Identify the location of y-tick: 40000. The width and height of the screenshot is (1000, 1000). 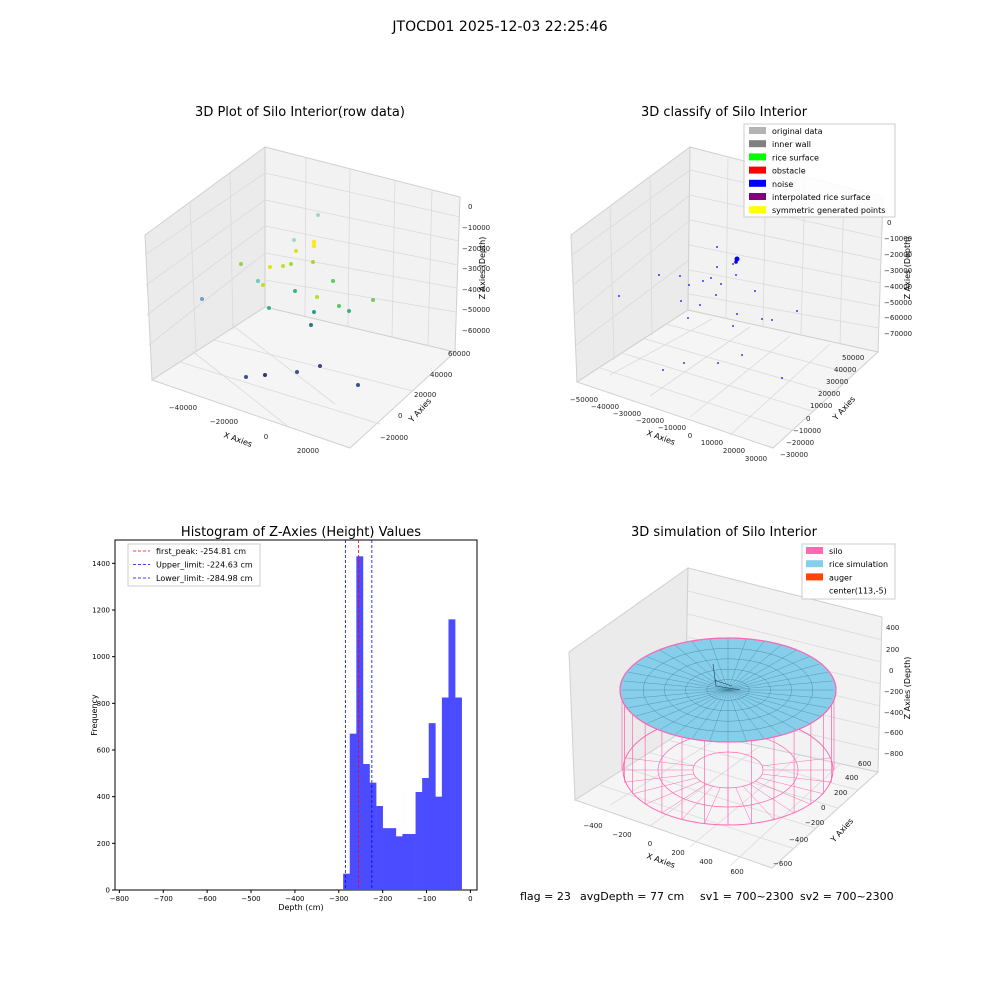
(845, 370).